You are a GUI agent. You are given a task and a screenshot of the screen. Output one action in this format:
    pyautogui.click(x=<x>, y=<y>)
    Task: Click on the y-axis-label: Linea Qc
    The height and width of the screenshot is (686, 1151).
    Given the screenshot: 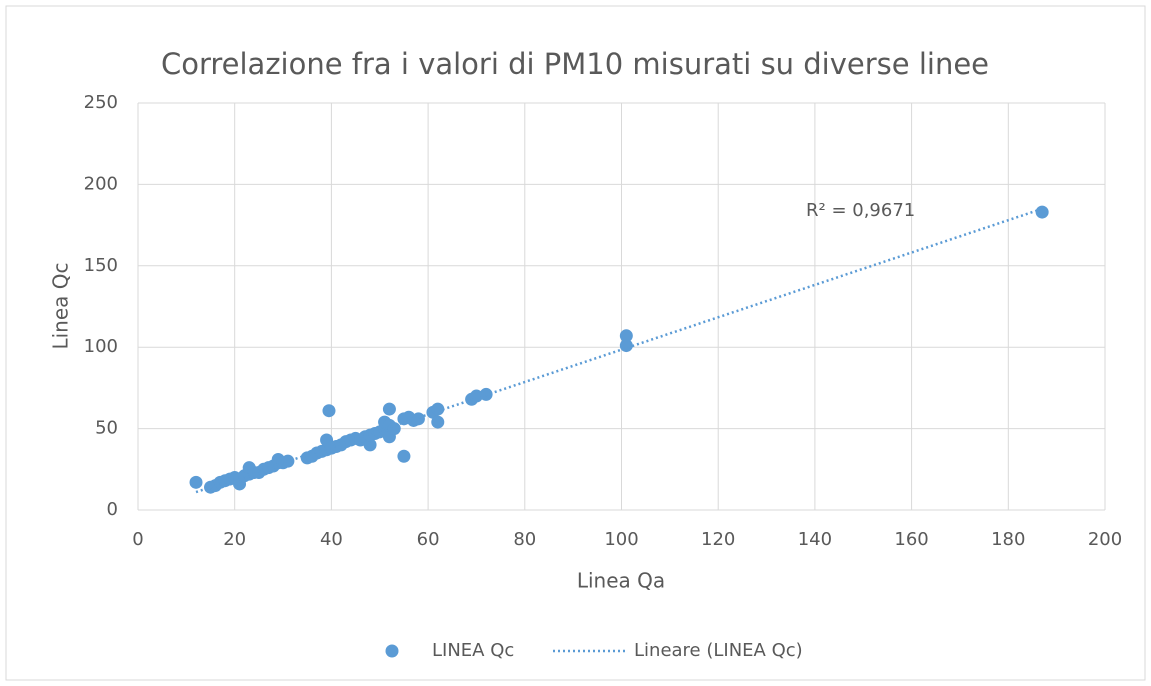 What is the action you would take?
    pyautogui.click(x=61, y=305)
    